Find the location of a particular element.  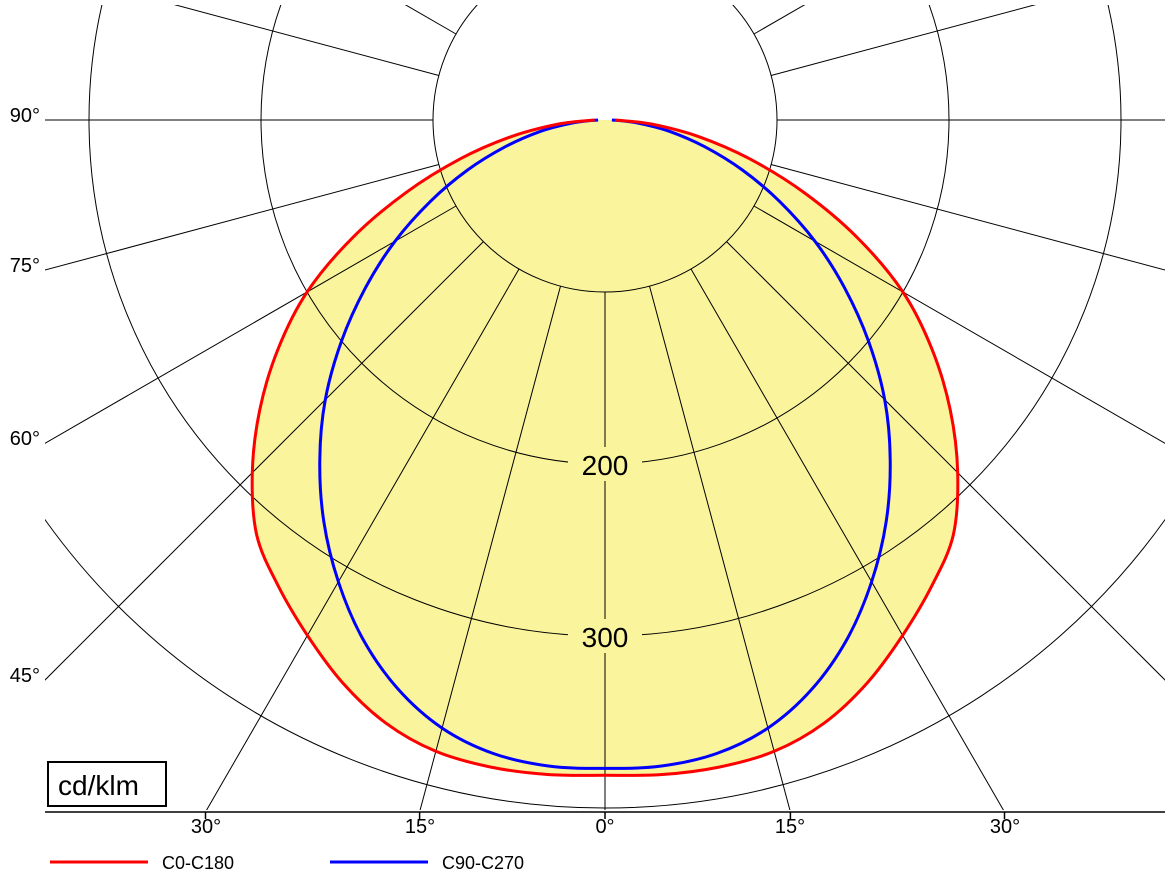

circle-label-300: 300 is located at coordinates (605, 637).